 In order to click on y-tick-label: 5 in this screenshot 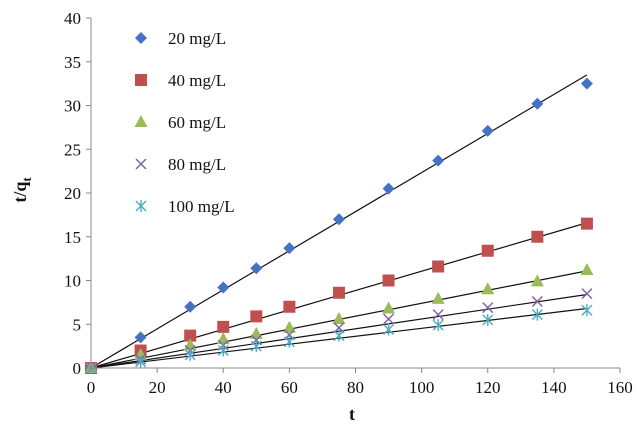, I will do `click(77, 324)`.